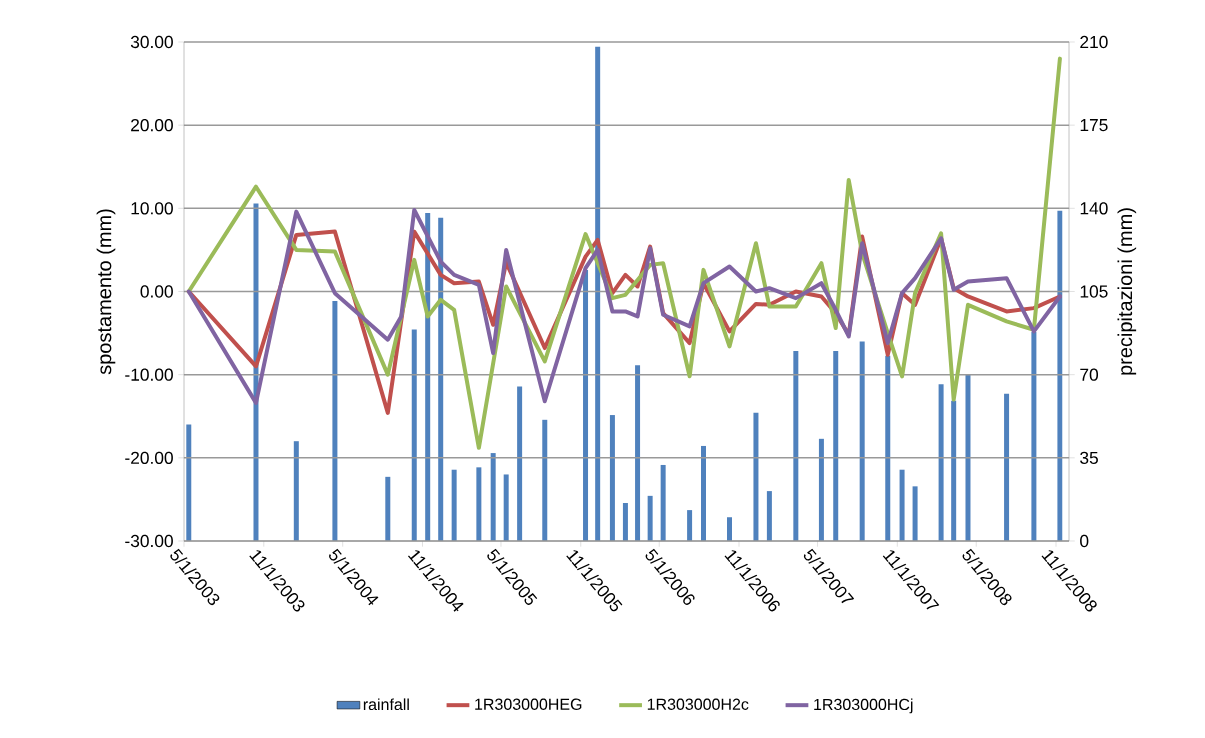 The image size is (1205, 738). Describe the element at coordinates (151, 42) in the screenshot. I see `y-tick-label: 30.00` at that location.